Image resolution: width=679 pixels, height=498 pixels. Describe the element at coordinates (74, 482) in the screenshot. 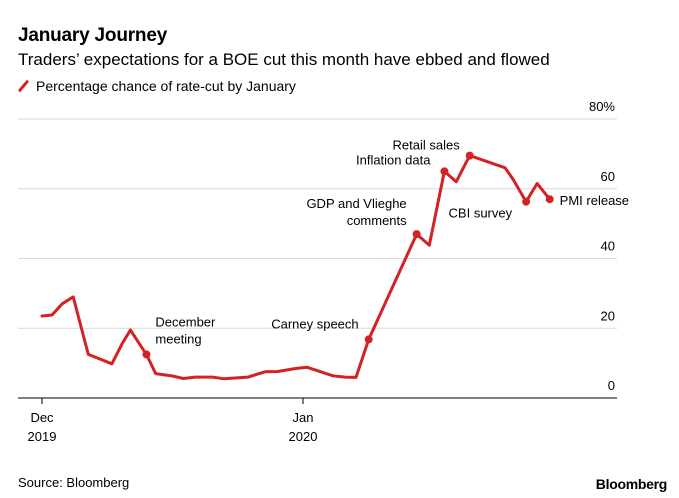

I see `source-note: Source: Bloomberg` at that location.